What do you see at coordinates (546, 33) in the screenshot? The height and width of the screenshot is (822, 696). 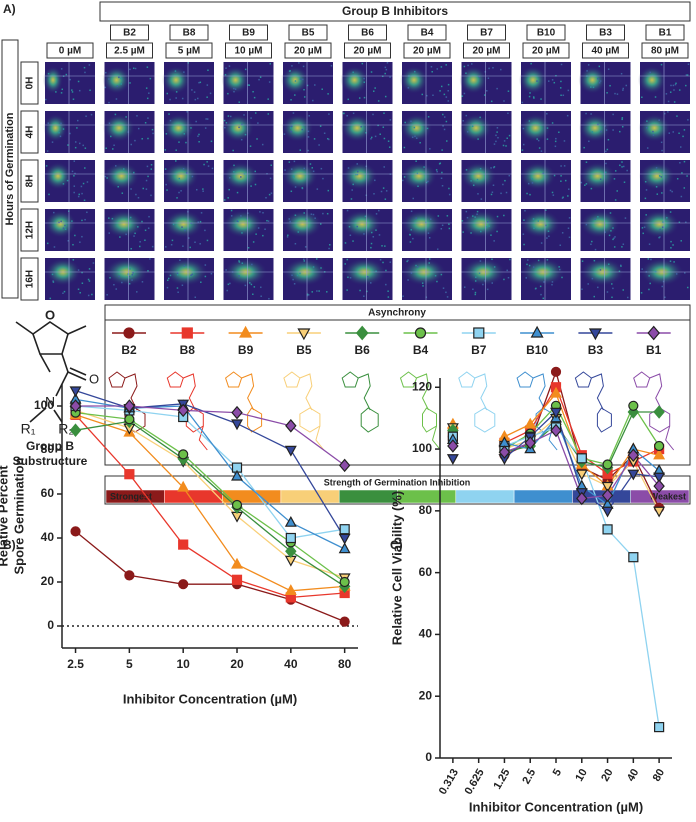 I see `compound-label: B10` at bounding box center [546, 33].